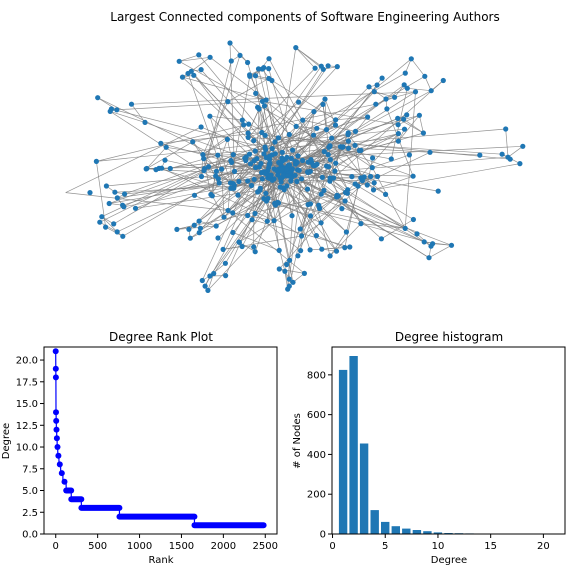 Image resolution: width=576 pixels, height=576 pixels. I want to click on rank-plot-ylabel: Degree, so click(6, 441).